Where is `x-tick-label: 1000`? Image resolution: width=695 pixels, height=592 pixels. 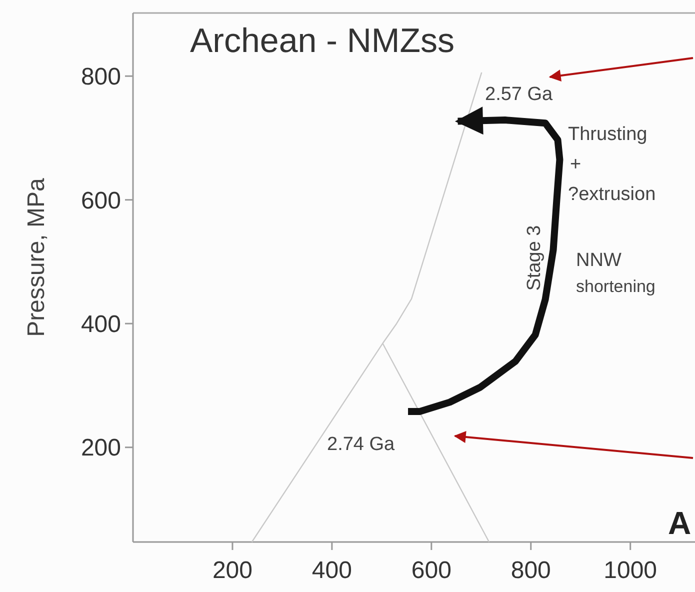 x-tick-label: 1000 is located at coordinates (631, 570).